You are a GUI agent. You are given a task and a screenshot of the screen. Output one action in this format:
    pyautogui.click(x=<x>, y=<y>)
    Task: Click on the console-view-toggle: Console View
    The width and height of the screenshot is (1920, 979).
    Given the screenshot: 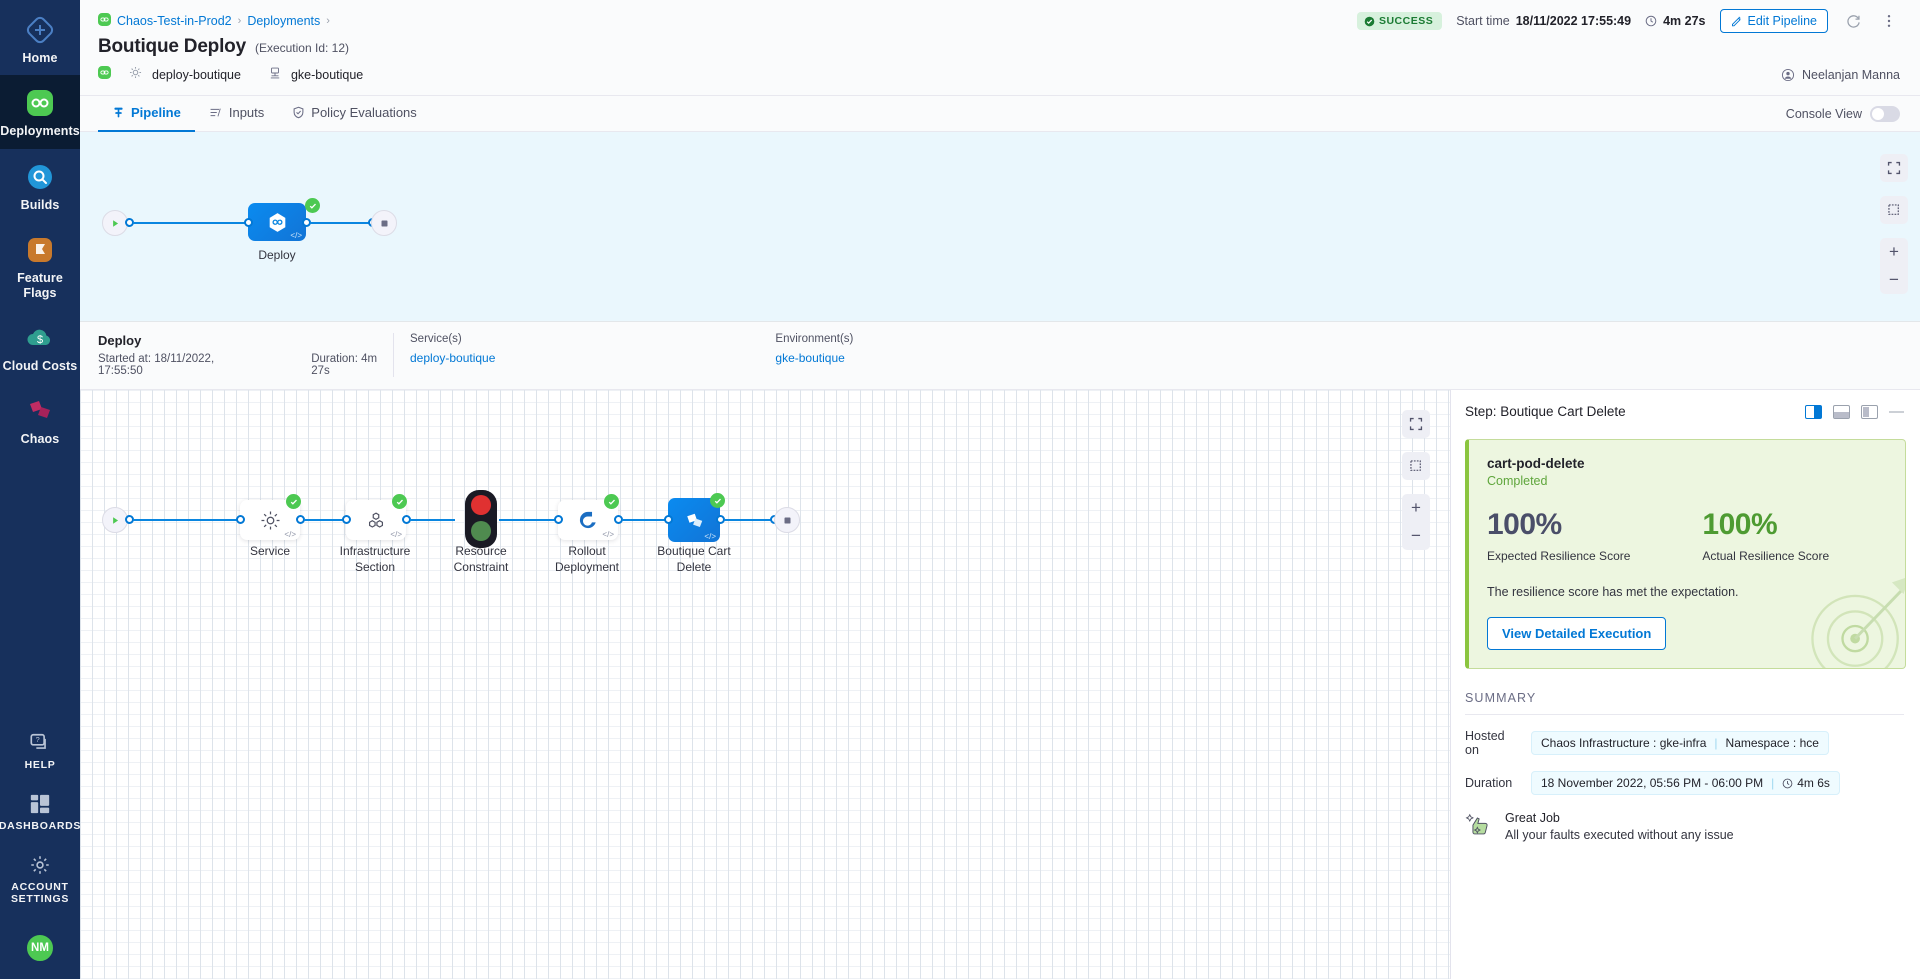 What is the action you would take?
    pyautogui.click(x=1843, y=113)
    